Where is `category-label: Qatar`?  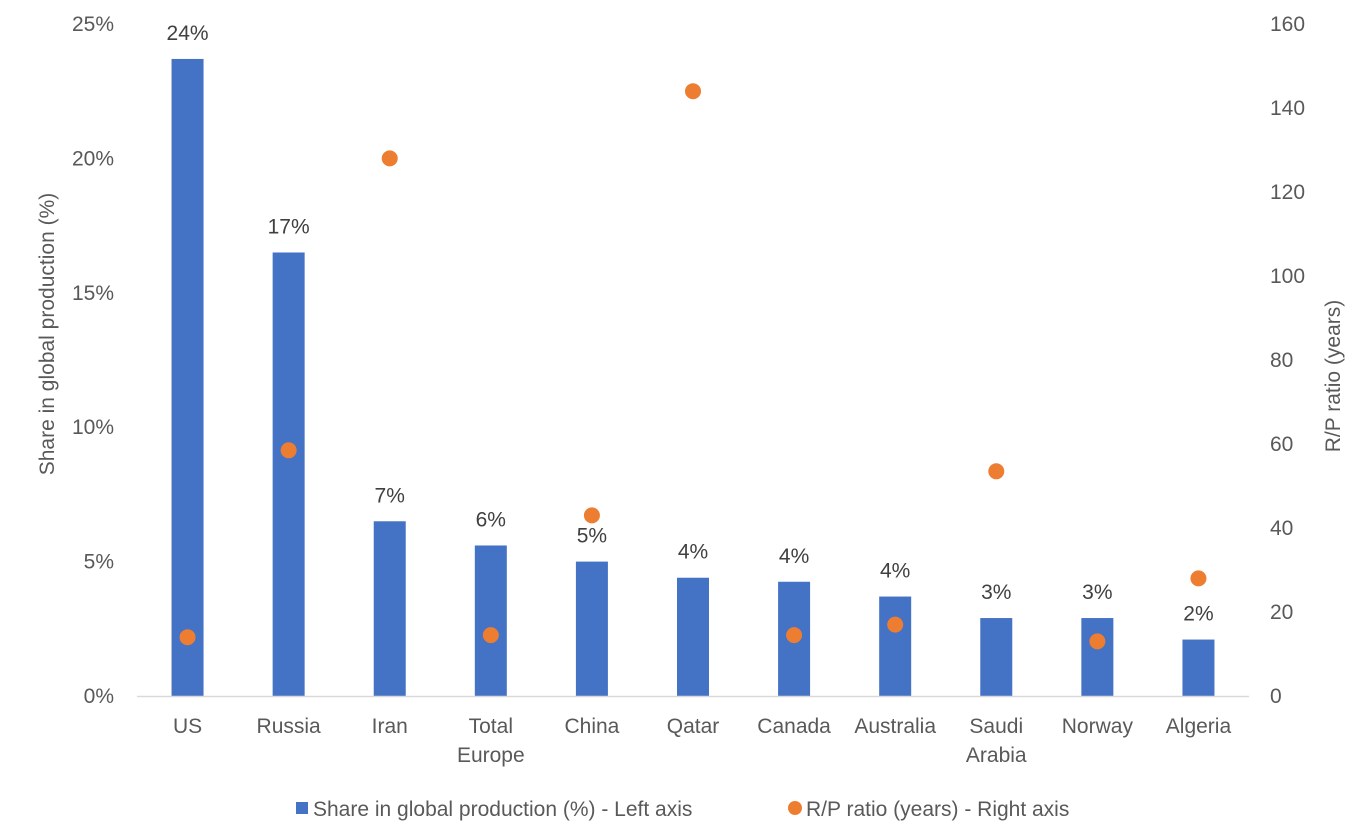 category-label: Qatar is located at coordinates (693, 726).